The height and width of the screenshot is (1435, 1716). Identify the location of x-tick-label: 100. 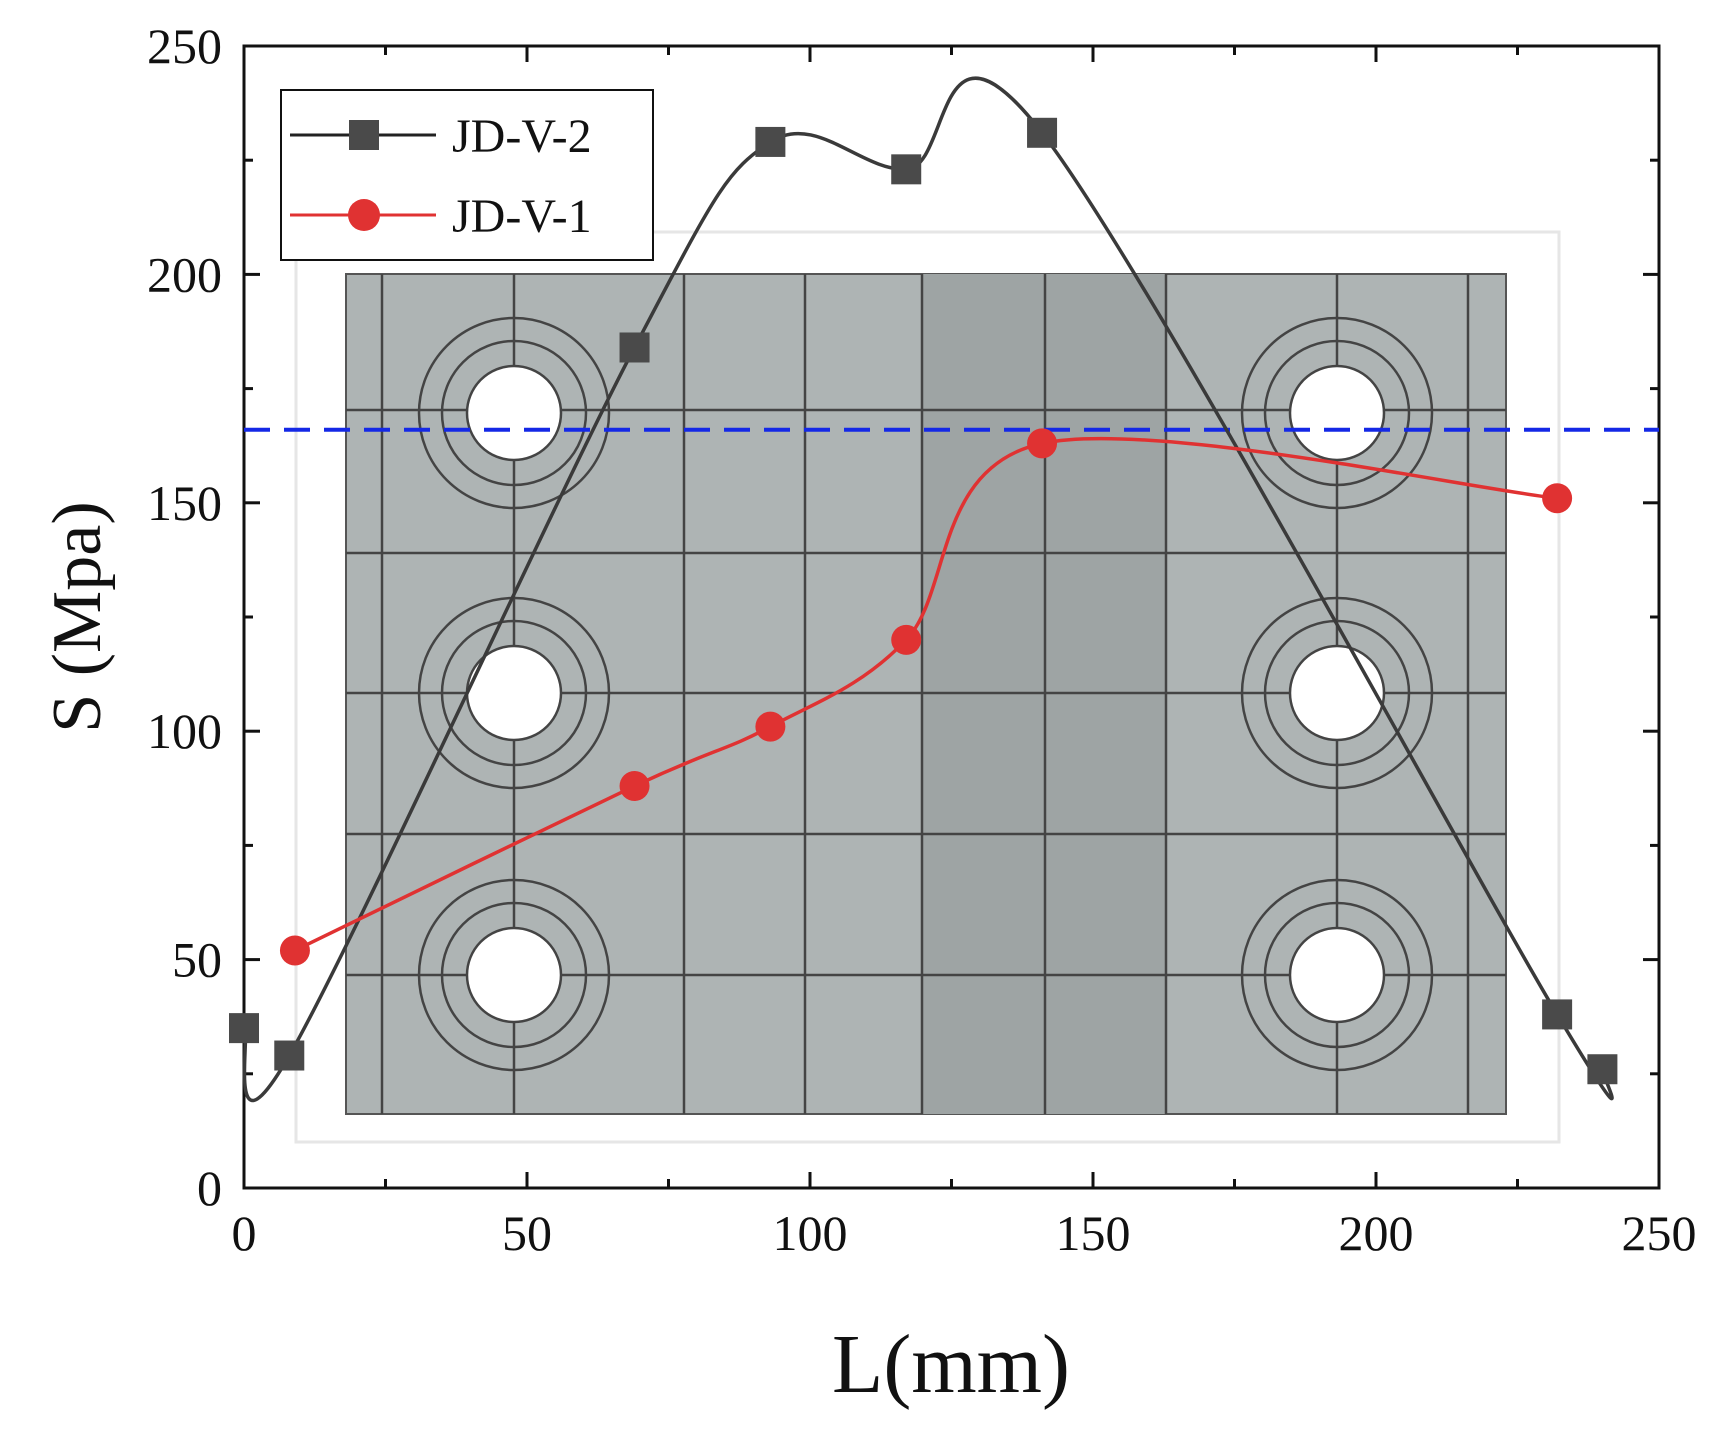
(810, 1233).